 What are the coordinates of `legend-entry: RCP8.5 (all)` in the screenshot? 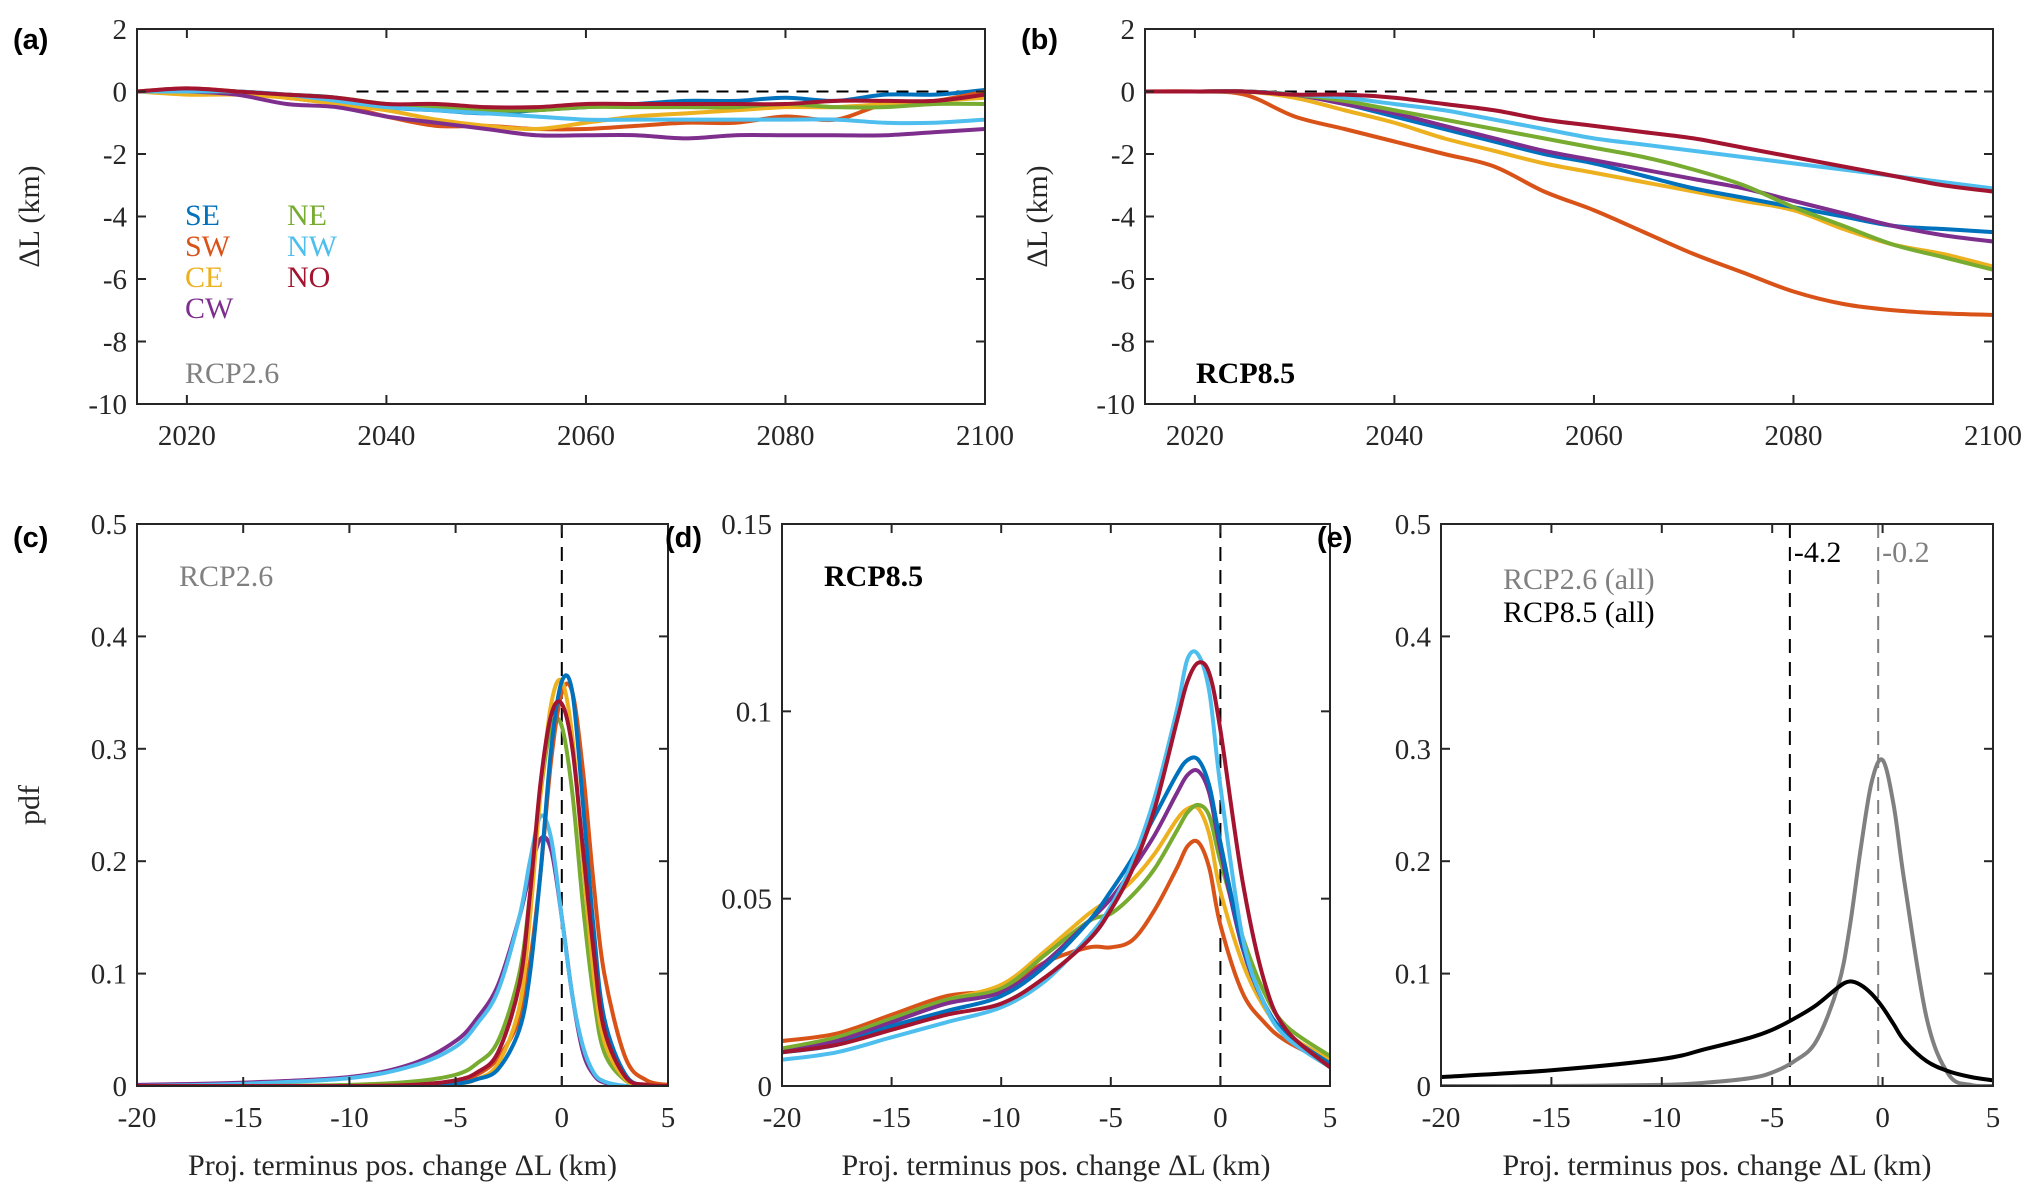 It's located at (1579, 612).